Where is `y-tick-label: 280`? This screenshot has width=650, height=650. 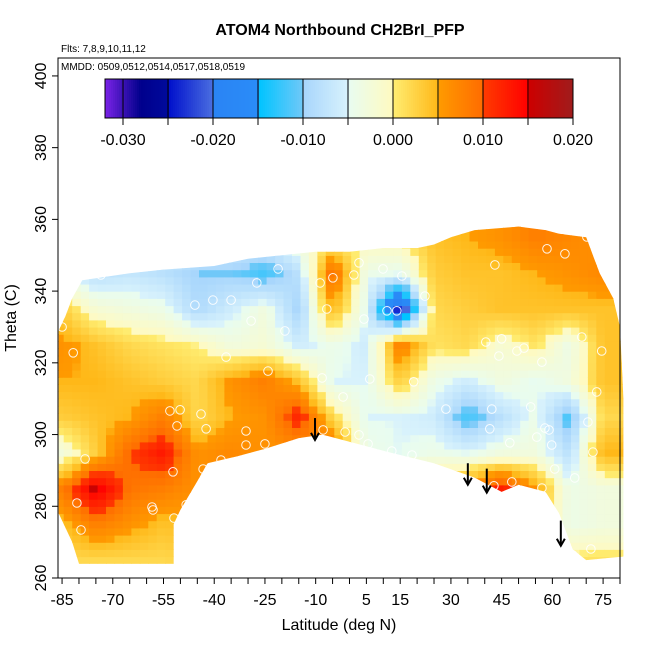
y-tick-label: 280 is located at coordinates (41, 506).